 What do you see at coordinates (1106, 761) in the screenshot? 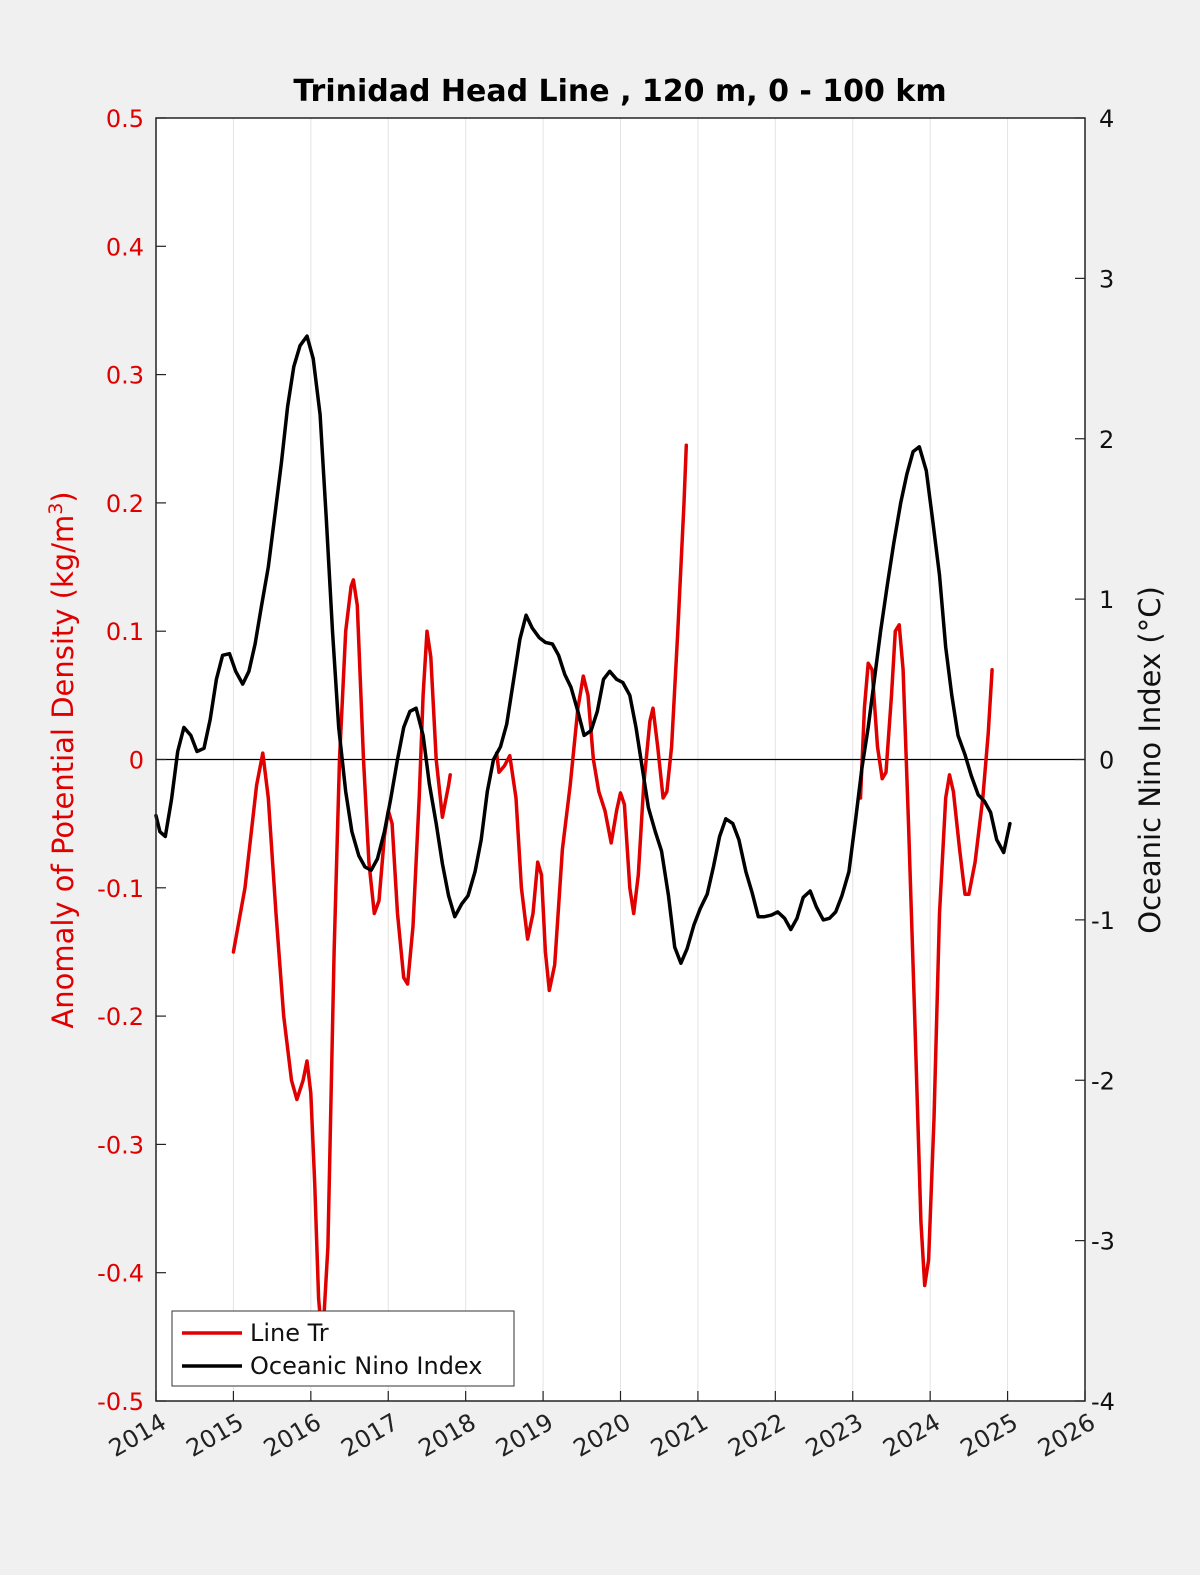
I see `y-right-tick-label: 0` at bounding box center [1106, 761].